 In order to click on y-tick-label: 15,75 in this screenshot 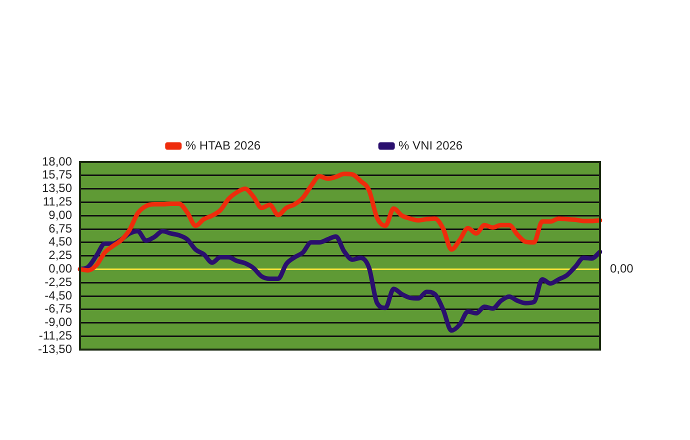, I will do `click(57, 175)`.